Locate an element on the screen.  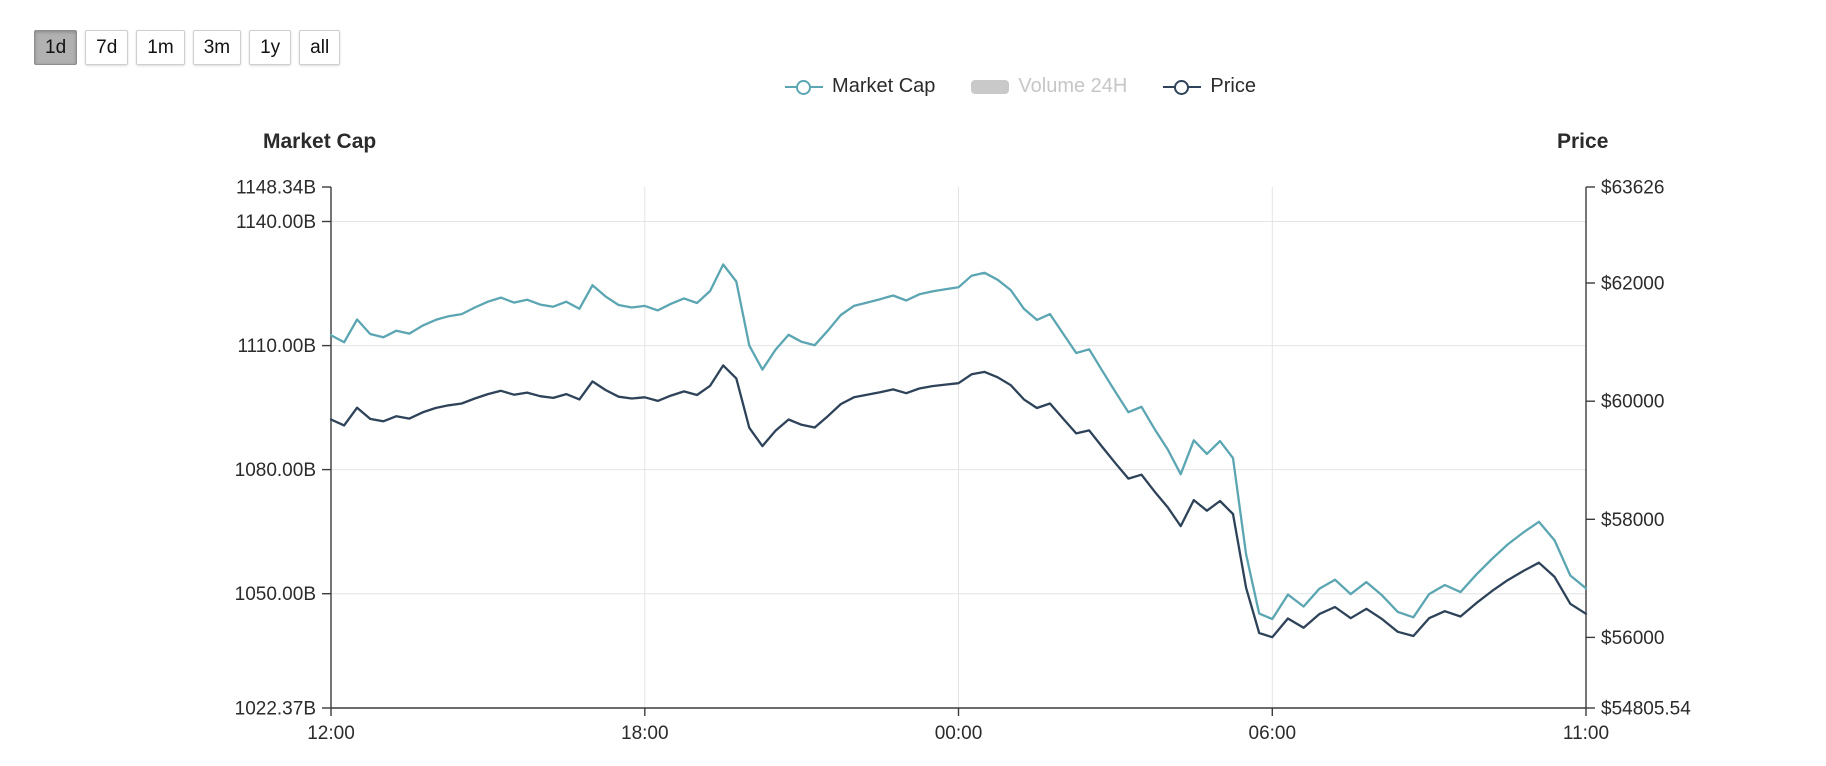
left-axis-title: Market Cap is located at coordinates (320, 141).